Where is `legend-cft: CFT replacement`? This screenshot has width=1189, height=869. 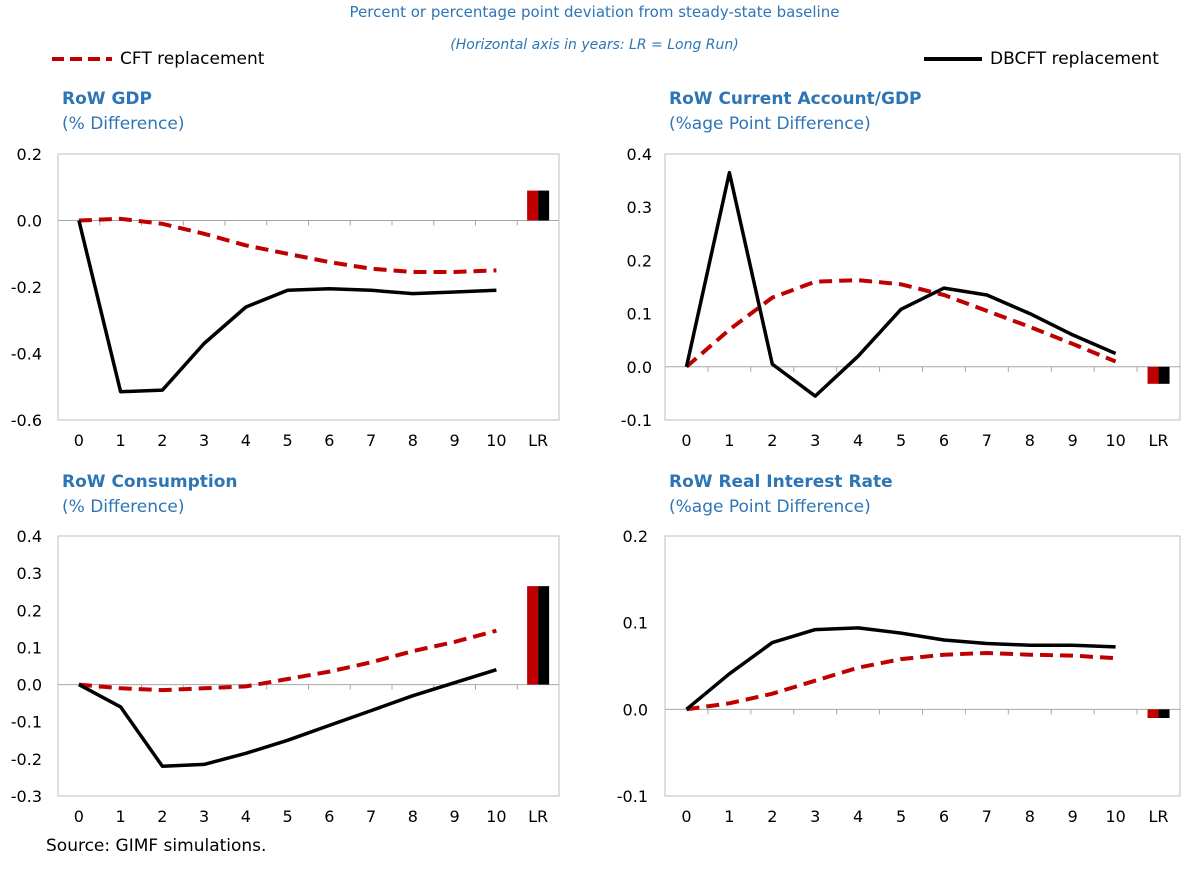
legend-cft: CFT replacement is located at coordinates (157, 59).